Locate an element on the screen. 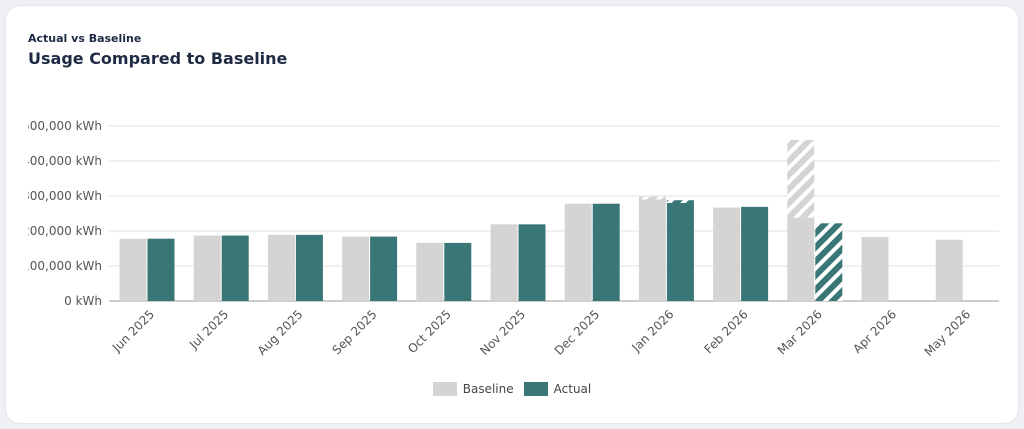 The image size is (1024, 429). legend-item-actual: Actual is located at coordinates (557, 389).